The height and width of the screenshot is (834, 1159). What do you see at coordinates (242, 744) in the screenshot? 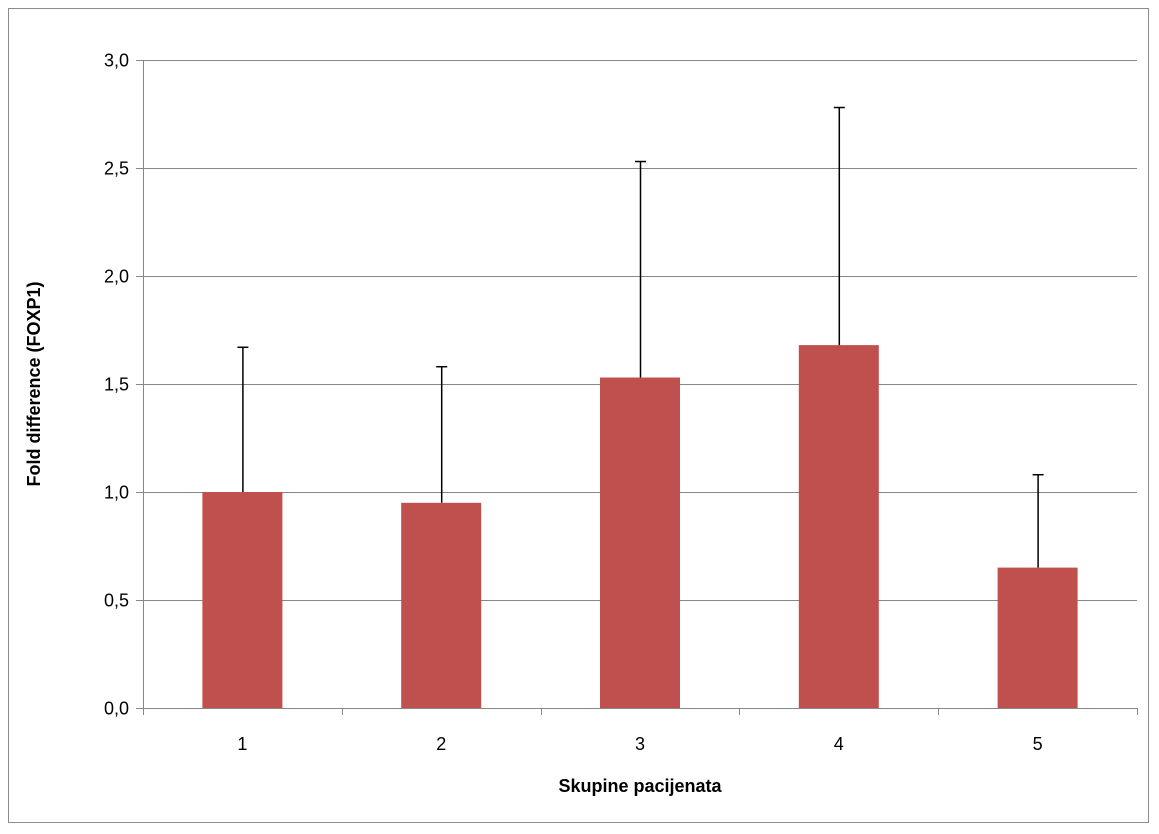
I see `x-tick-label: 1` at bounding box center [242, 744].